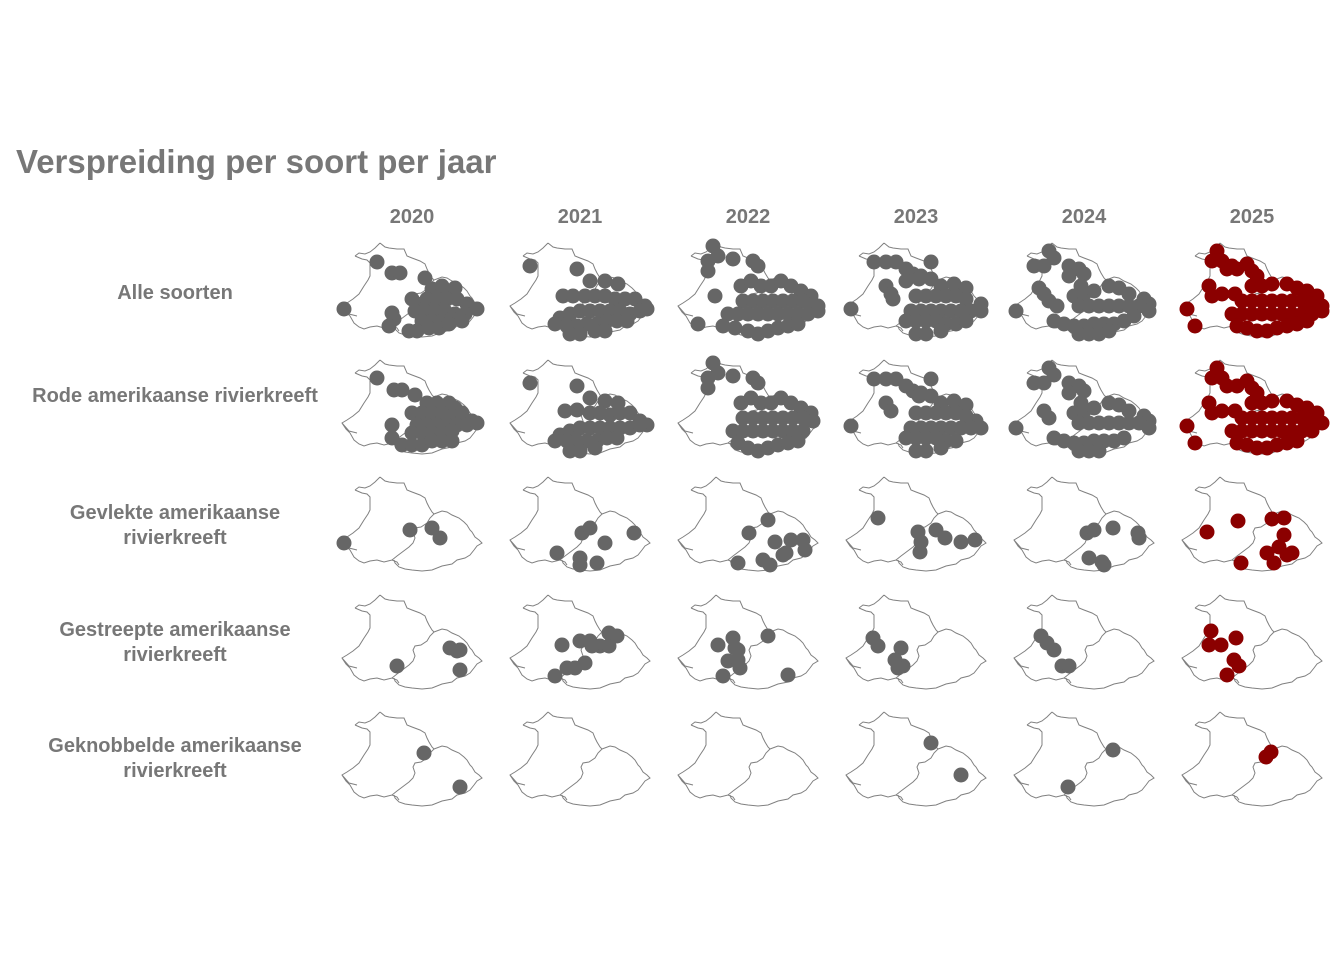  What do you see at coordinates (175, 525) in the screenshot?
I see `species-label: Gevlekte amerikaanse rivierkreeft` at bounding box center [175, 525].